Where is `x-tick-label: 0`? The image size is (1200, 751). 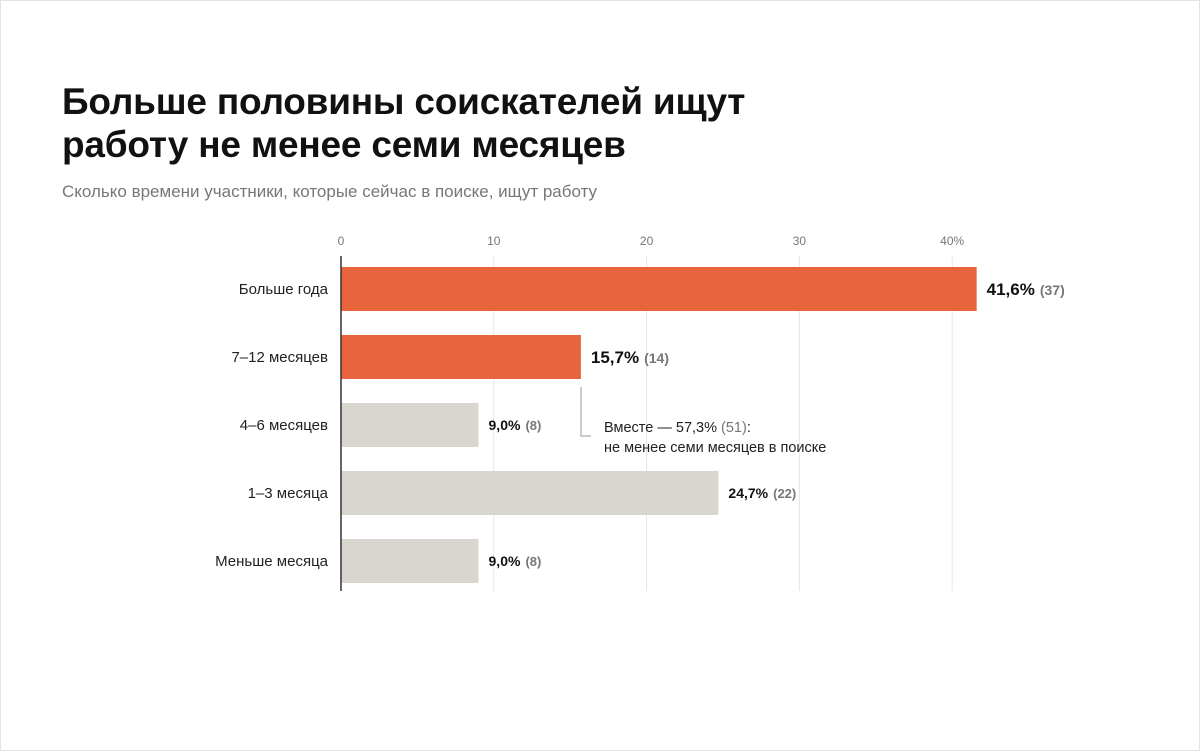 x-tick-label: 0 is located at coordinates (341, 241).